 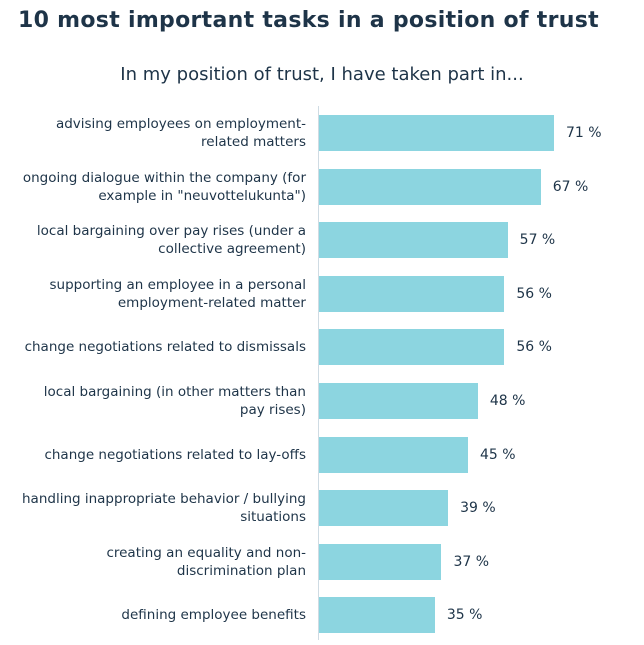 What do you see at coordinates (570, 186) in the screenshot?
I see `data-label: 67 %` at bounding box center [570, 186].